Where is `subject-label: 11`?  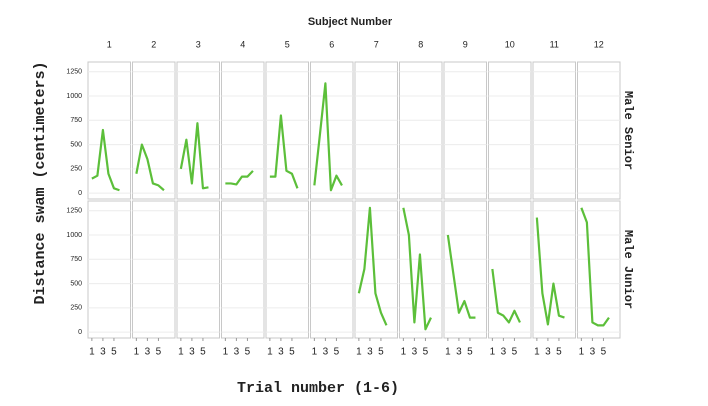 subject-label: 11 is located at coordinates (554, 44).